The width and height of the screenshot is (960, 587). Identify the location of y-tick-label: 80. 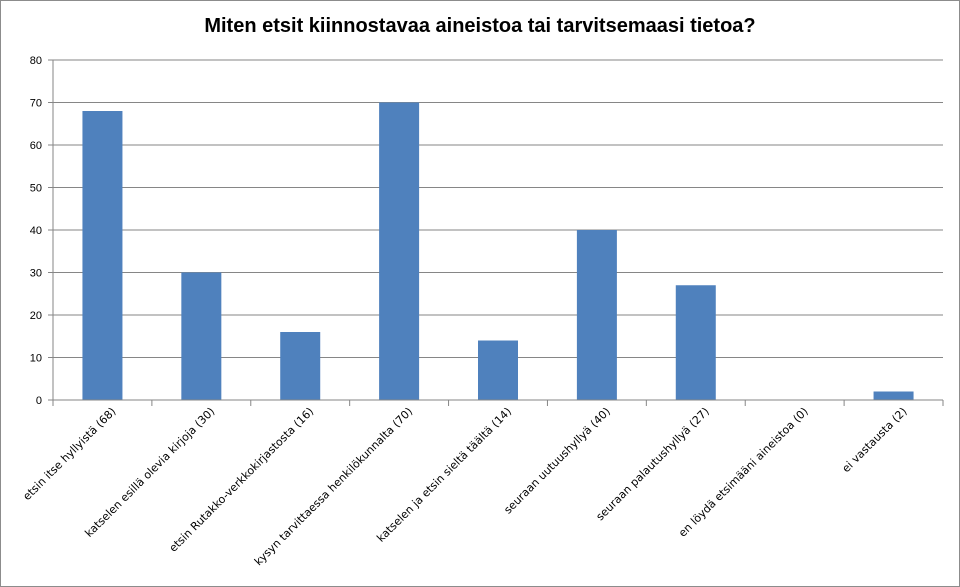
(36, 61).